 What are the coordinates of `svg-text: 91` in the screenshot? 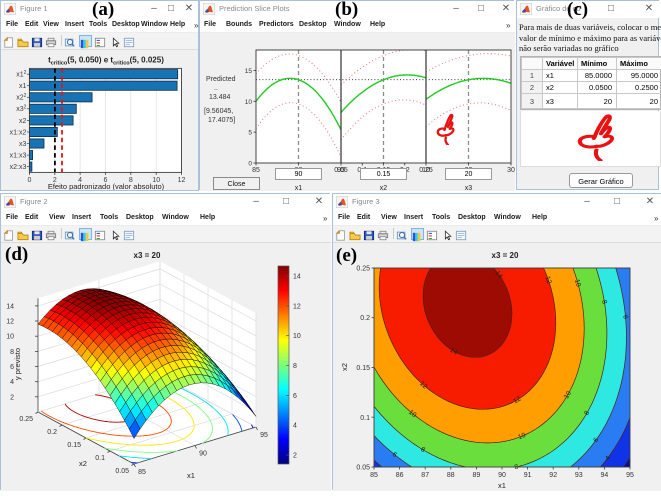 It's located at (528, 475).